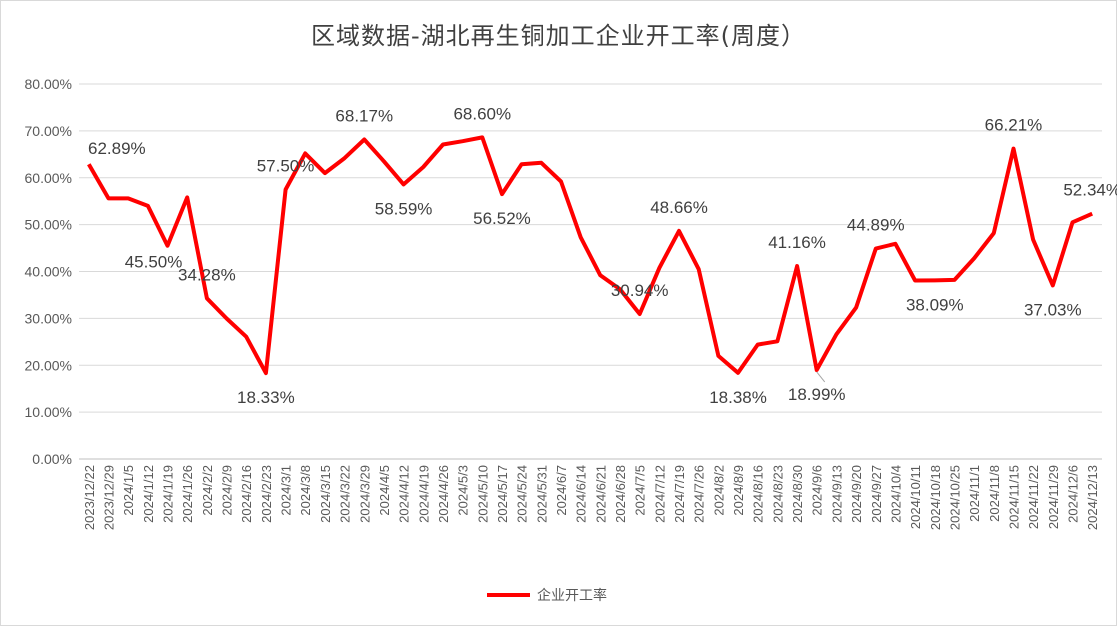  What do you see at coordinates (954, 497) in the screenshot?
I see `x-tick-label: 2024/10/25` at bounding box center [954, 497].